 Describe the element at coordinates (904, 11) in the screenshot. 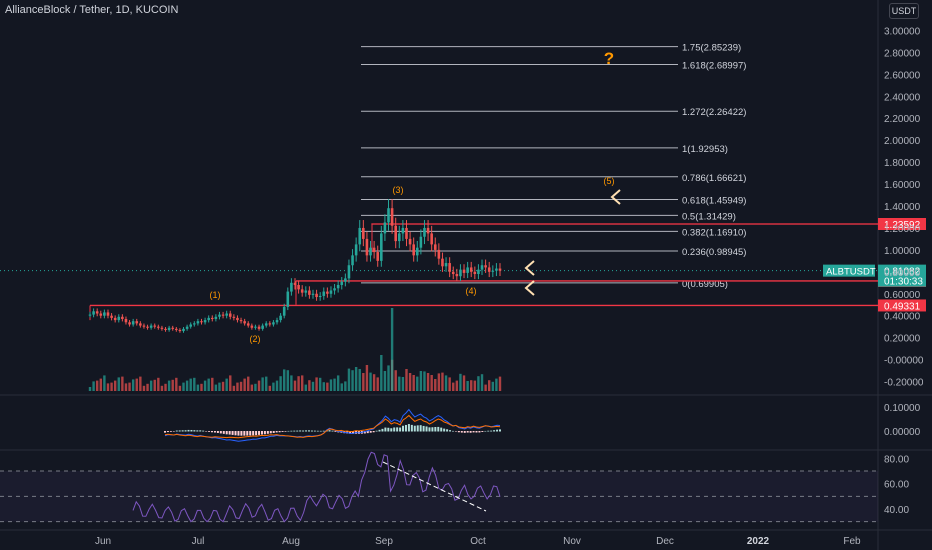

I see `currency-button: USDT` at that location.